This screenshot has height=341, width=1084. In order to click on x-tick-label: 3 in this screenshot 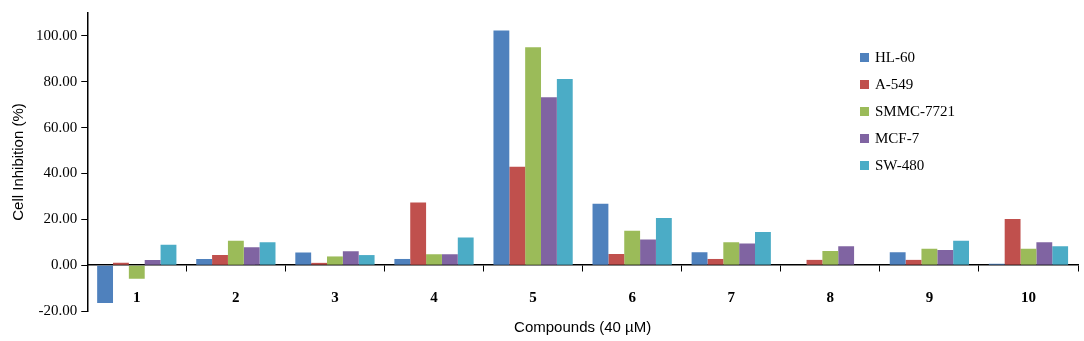, I will do `click(335, 297)`.